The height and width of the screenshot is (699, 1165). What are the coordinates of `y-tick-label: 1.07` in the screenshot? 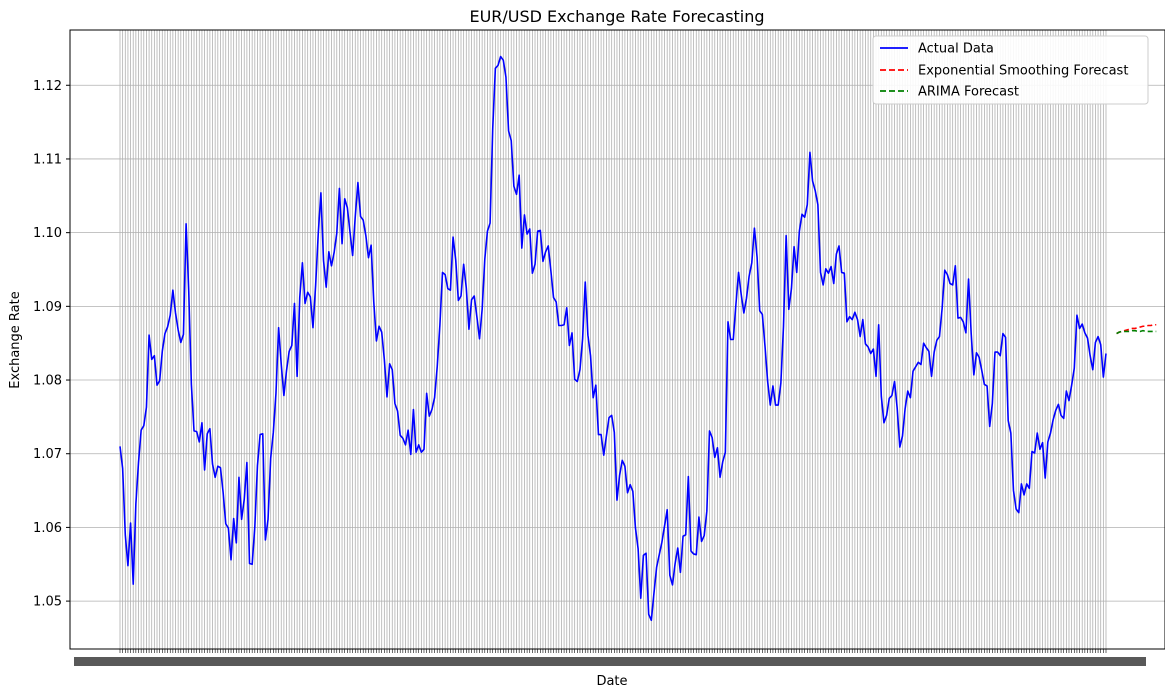 It's located at (47, 454).